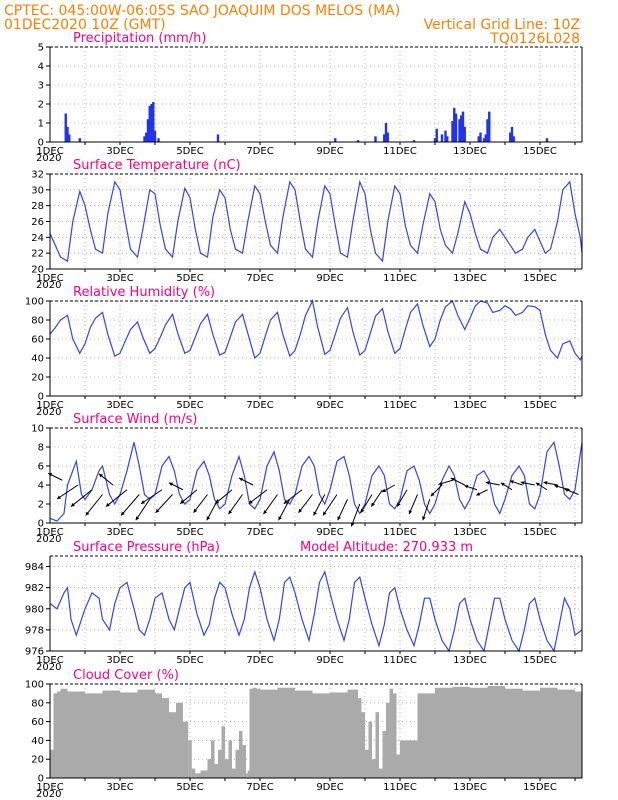  I want to click on panel-title: Surface Temperature (nC), so click(157, 165).